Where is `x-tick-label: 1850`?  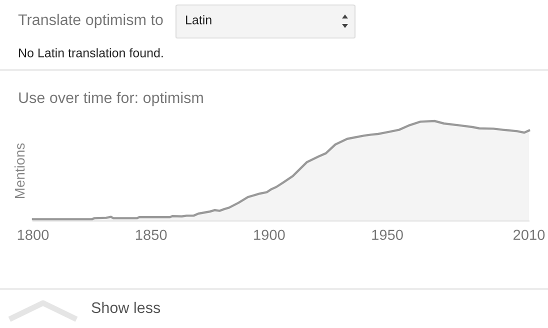
x-tick-label: 1850 is located at coordinates (151, 235).